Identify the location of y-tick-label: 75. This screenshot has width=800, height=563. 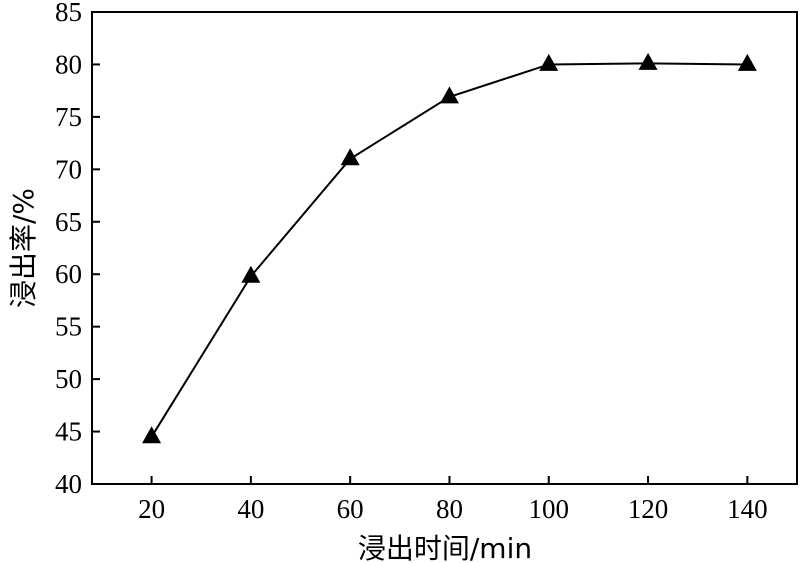
(68, 117).